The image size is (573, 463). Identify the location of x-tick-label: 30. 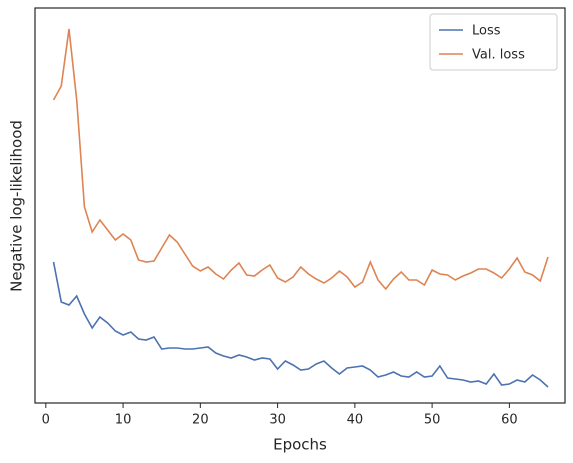
(277, 420).